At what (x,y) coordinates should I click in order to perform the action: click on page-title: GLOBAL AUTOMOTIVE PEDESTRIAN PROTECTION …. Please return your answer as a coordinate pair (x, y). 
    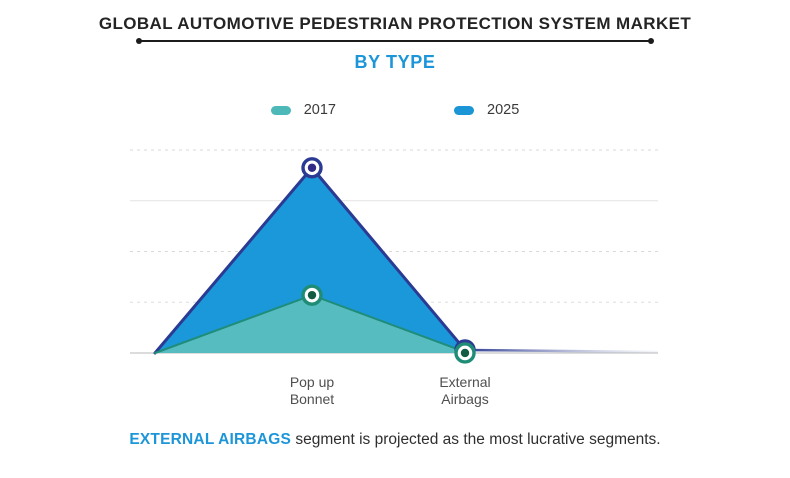
    Looking at the image, I should click on (395, 23).